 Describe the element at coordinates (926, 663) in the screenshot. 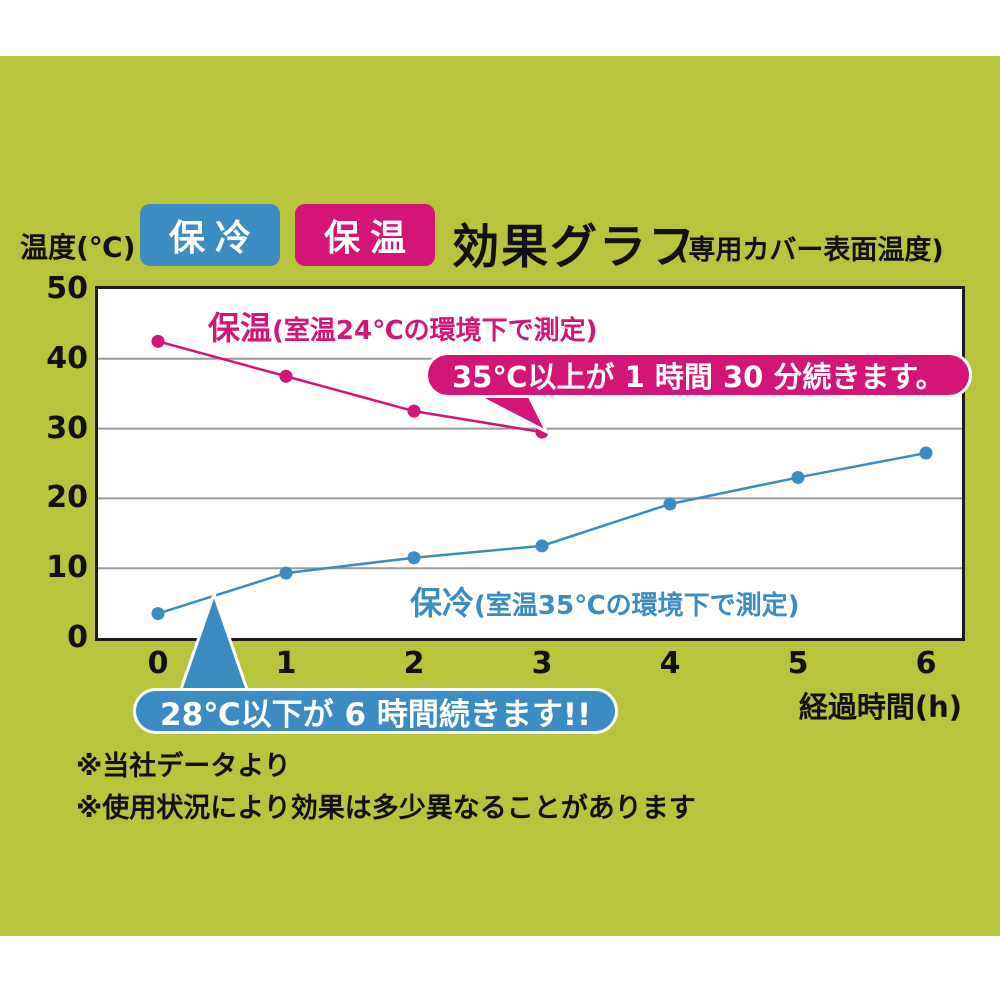

I see `x-tick-label: 6` at that location.